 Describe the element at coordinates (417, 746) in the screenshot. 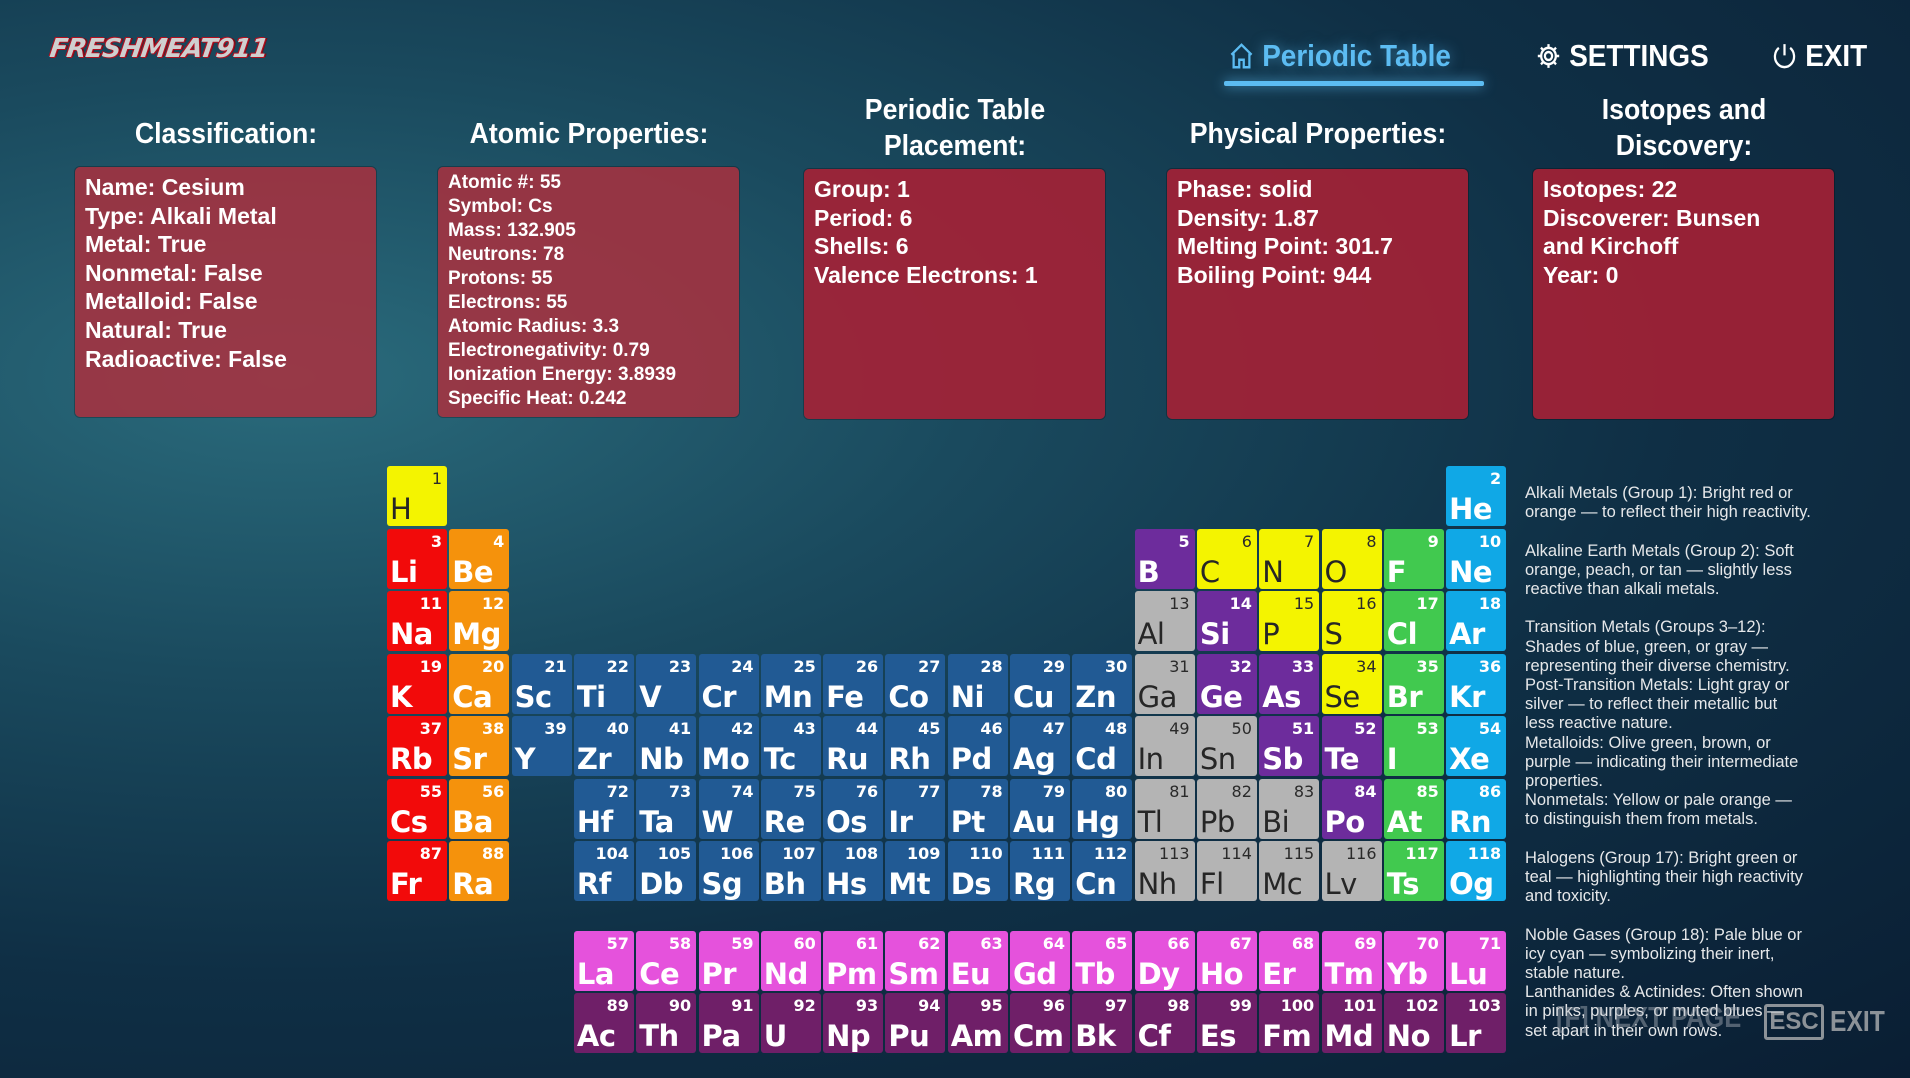

I see `element-rb: 37 Rb` at that location.